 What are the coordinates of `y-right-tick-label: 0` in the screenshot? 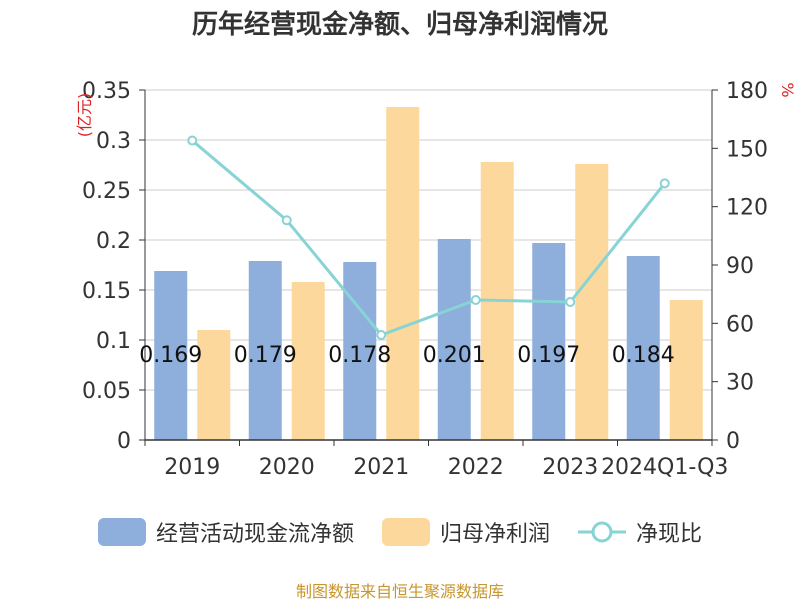 It's located at (733, 441).